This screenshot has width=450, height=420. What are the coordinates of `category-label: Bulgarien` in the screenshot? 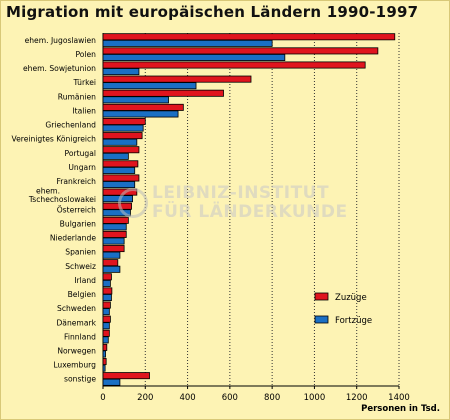 It's located at (78, 223).